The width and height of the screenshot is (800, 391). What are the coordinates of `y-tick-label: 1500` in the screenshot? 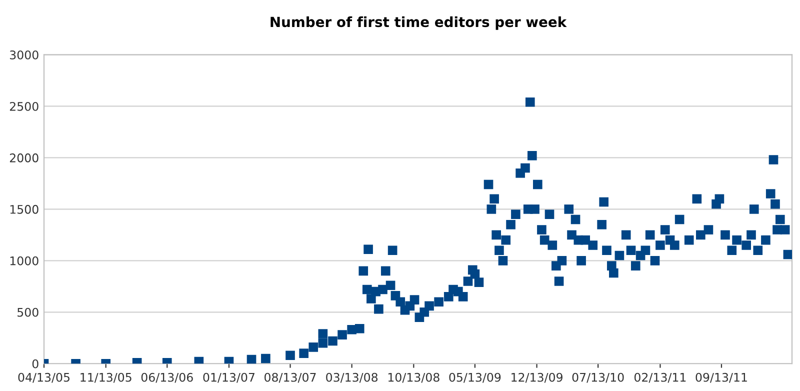 It's located at (24, 209).